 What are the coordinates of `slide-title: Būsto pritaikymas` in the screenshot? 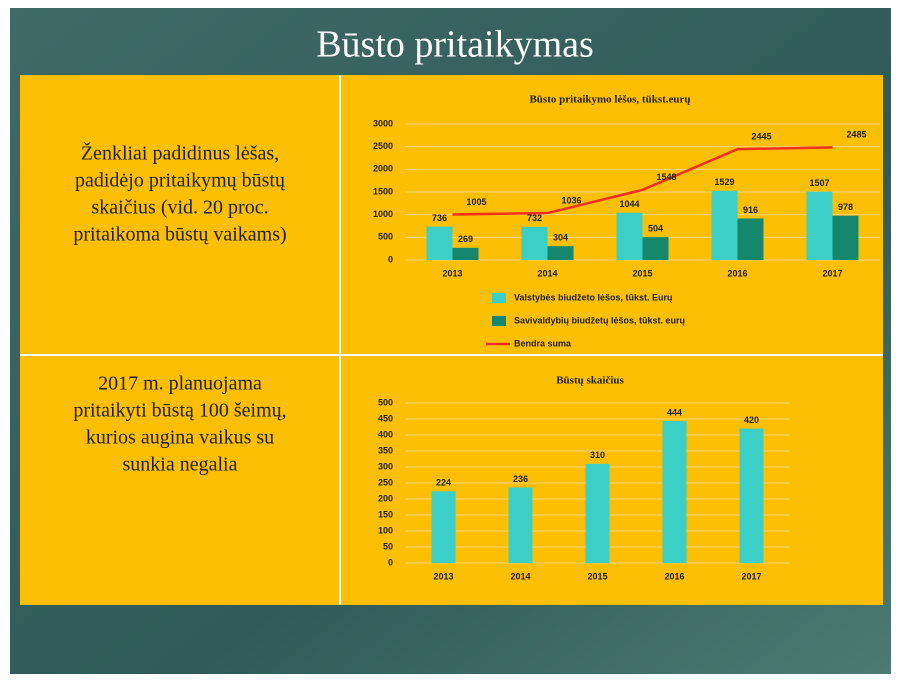 It's located at (455, 45).